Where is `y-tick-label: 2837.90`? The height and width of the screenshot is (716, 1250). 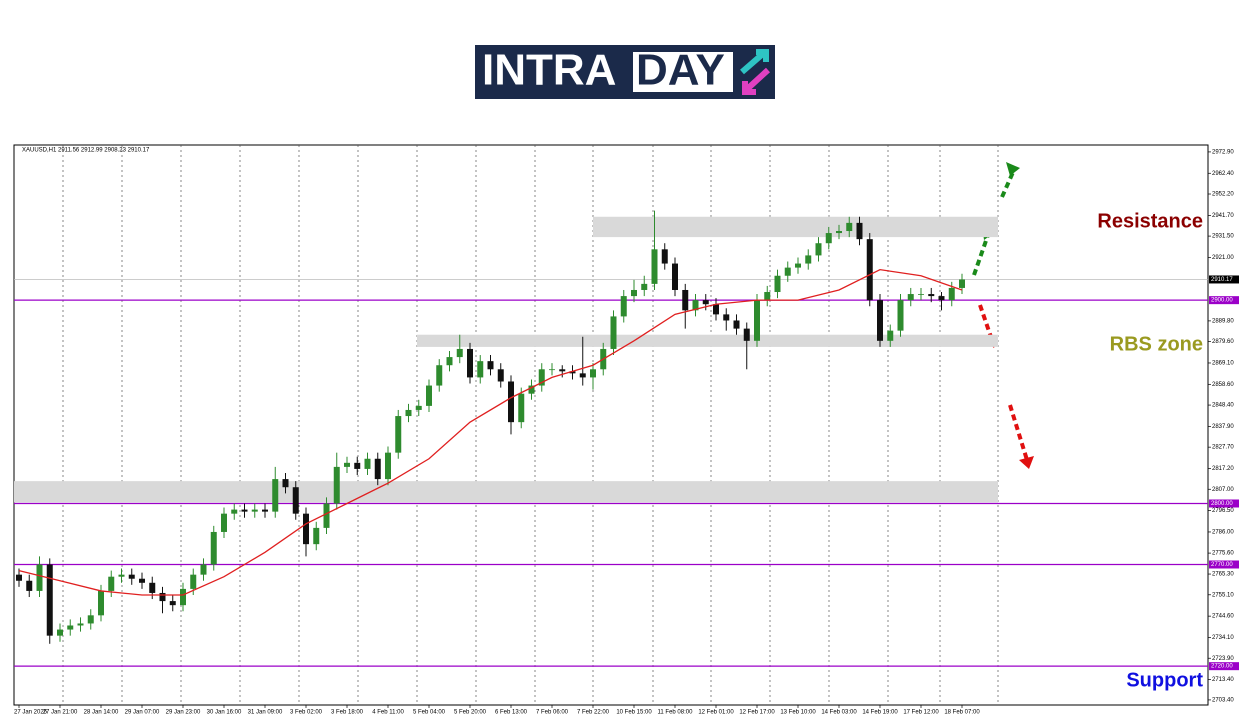 y-tick-label: 2837.90 is located at coordinates (1223, 427).